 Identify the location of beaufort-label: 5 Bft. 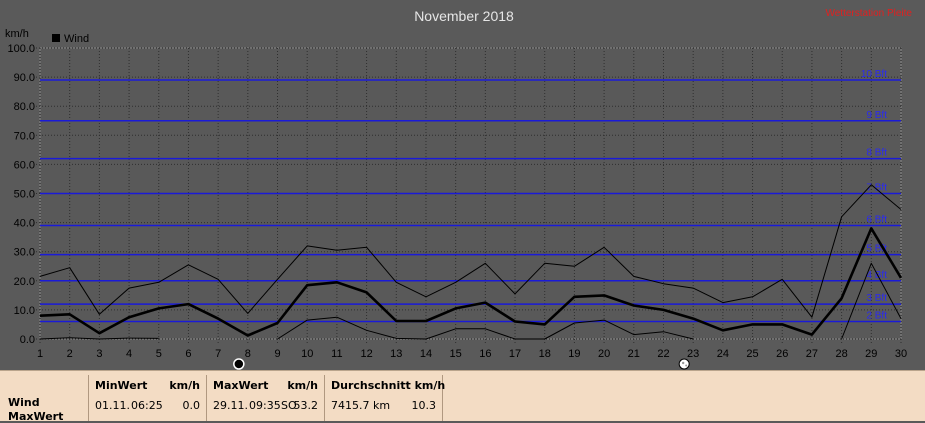
(876, 249).